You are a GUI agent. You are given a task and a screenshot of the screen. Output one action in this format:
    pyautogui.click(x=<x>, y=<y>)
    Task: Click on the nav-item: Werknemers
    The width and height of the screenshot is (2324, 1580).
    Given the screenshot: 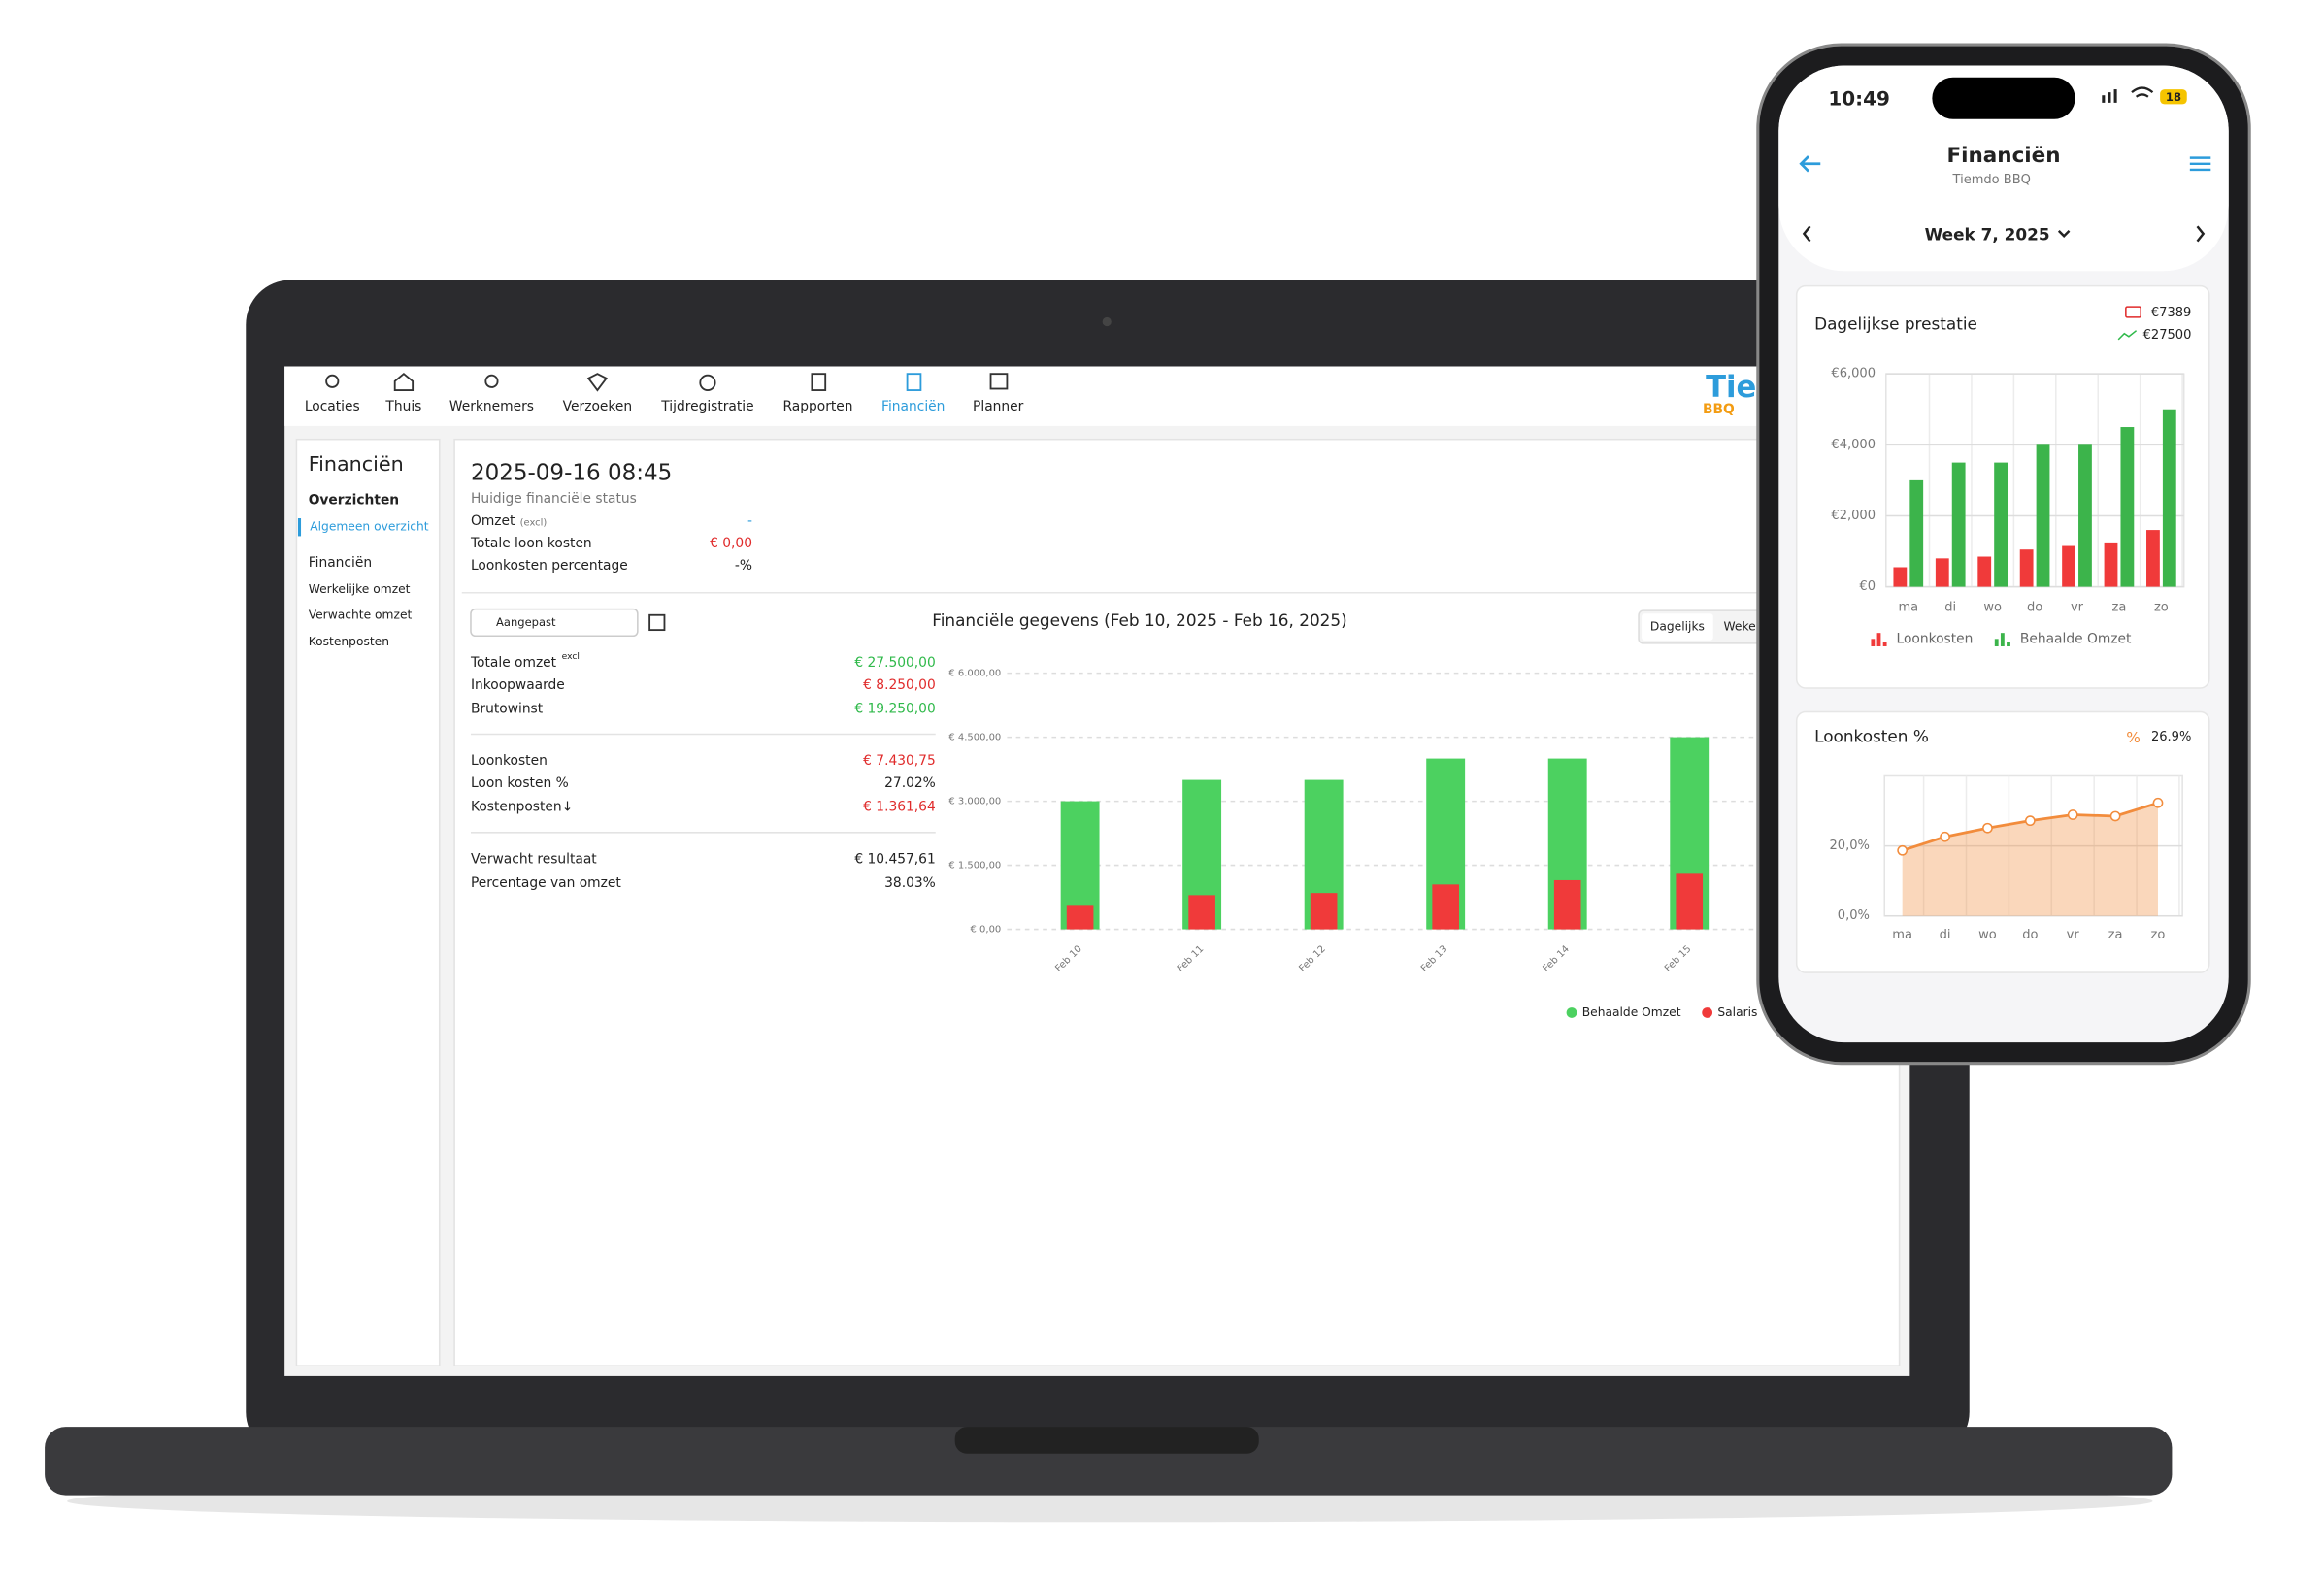 What is the action you would take?
    pyautogui.click(x=491, y=406)
    